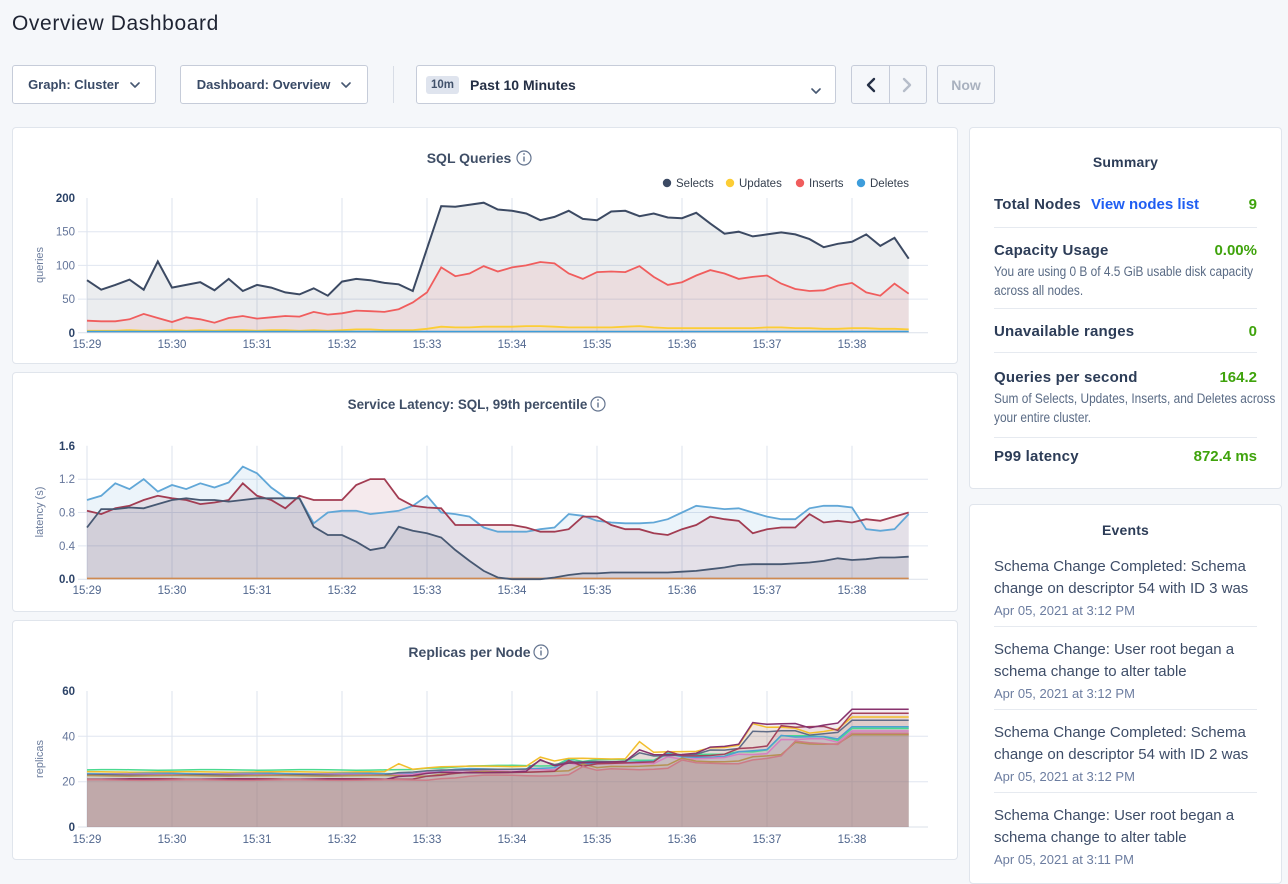  I want to click on svg-text: Replicas per Node, so click(469, 652).